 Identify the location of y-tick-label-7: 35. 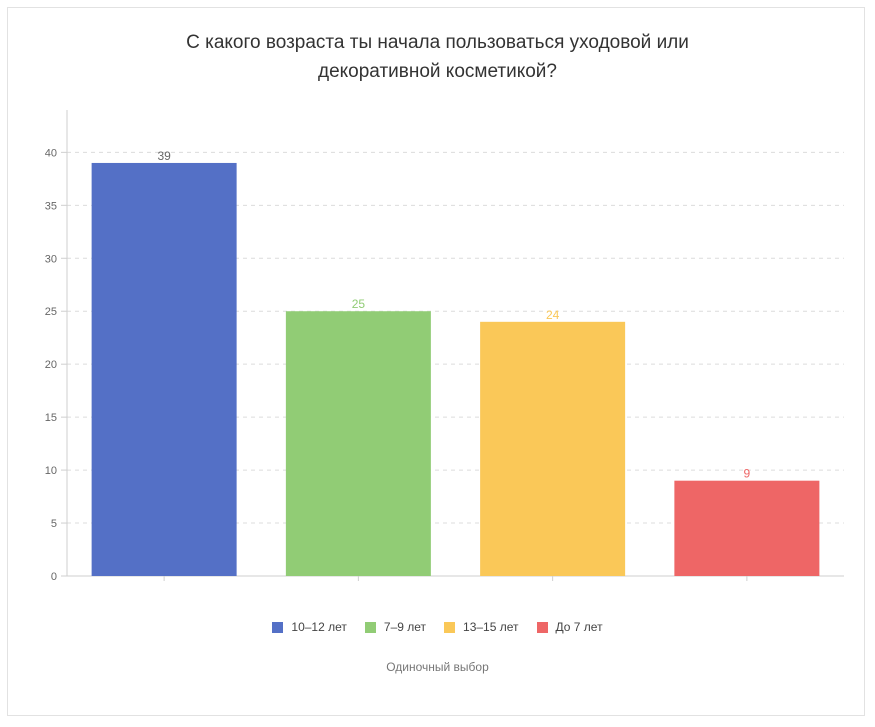
(51, 206).